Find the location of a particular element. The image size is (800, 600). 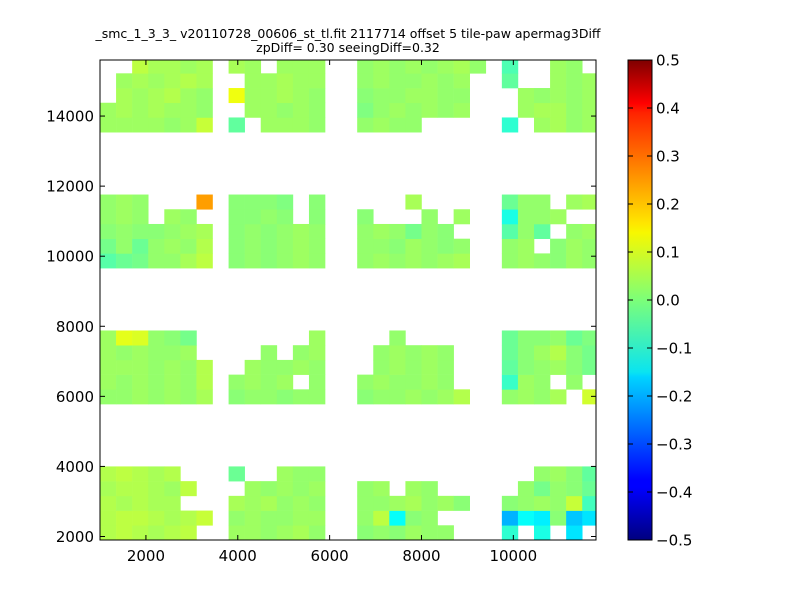

x-tick-label: 10000 is located at coordinates (513, 556).